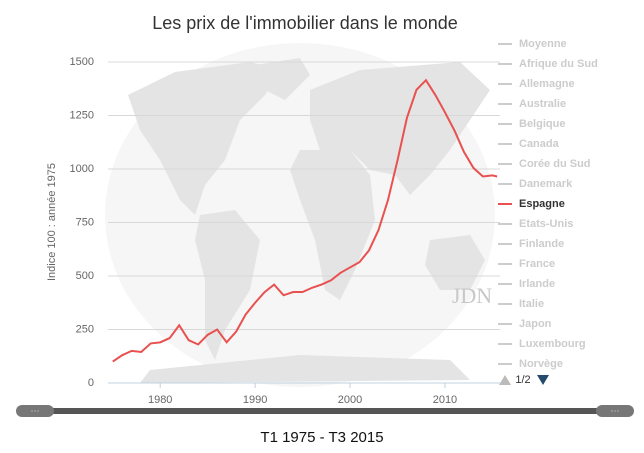 This screenshot has height=453, width=644. I want to click on y-tick-label: 1000, so click(82, 169).